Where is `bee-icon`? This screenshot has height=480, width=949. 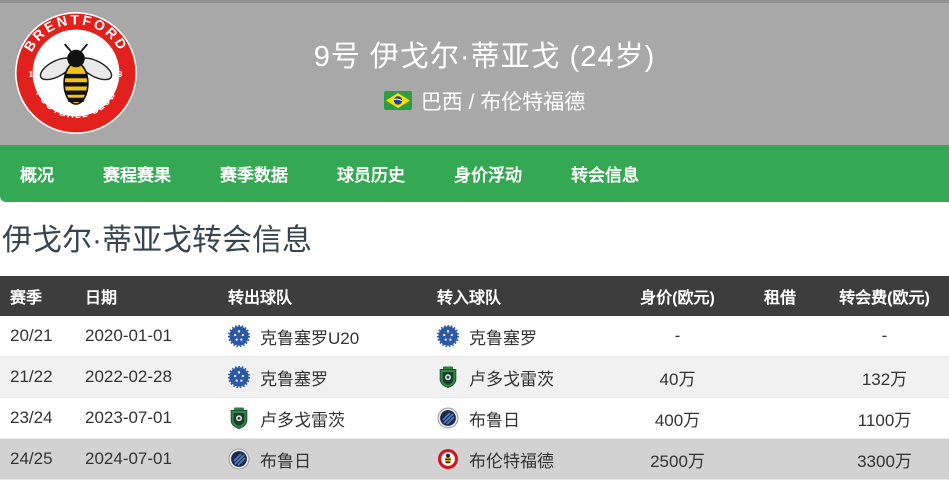
bee-icon is located at coordinates (76, 74).